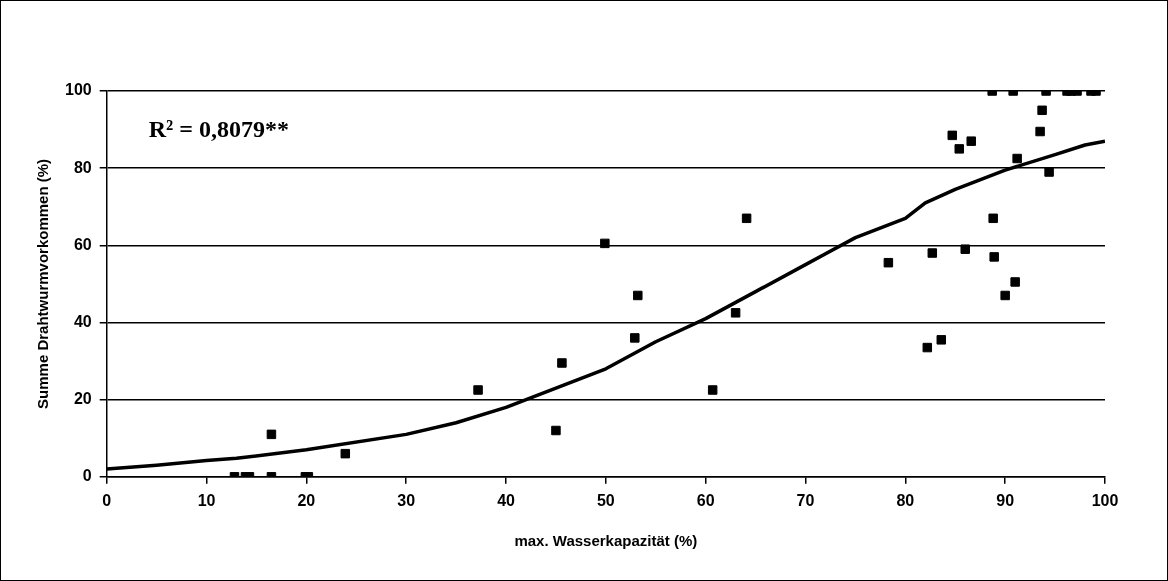 This screenshot has height=581, width=1168. Describe the element at coordinates (506, 500) in the screenshot. I see `x-tick-label: 40` at that location.